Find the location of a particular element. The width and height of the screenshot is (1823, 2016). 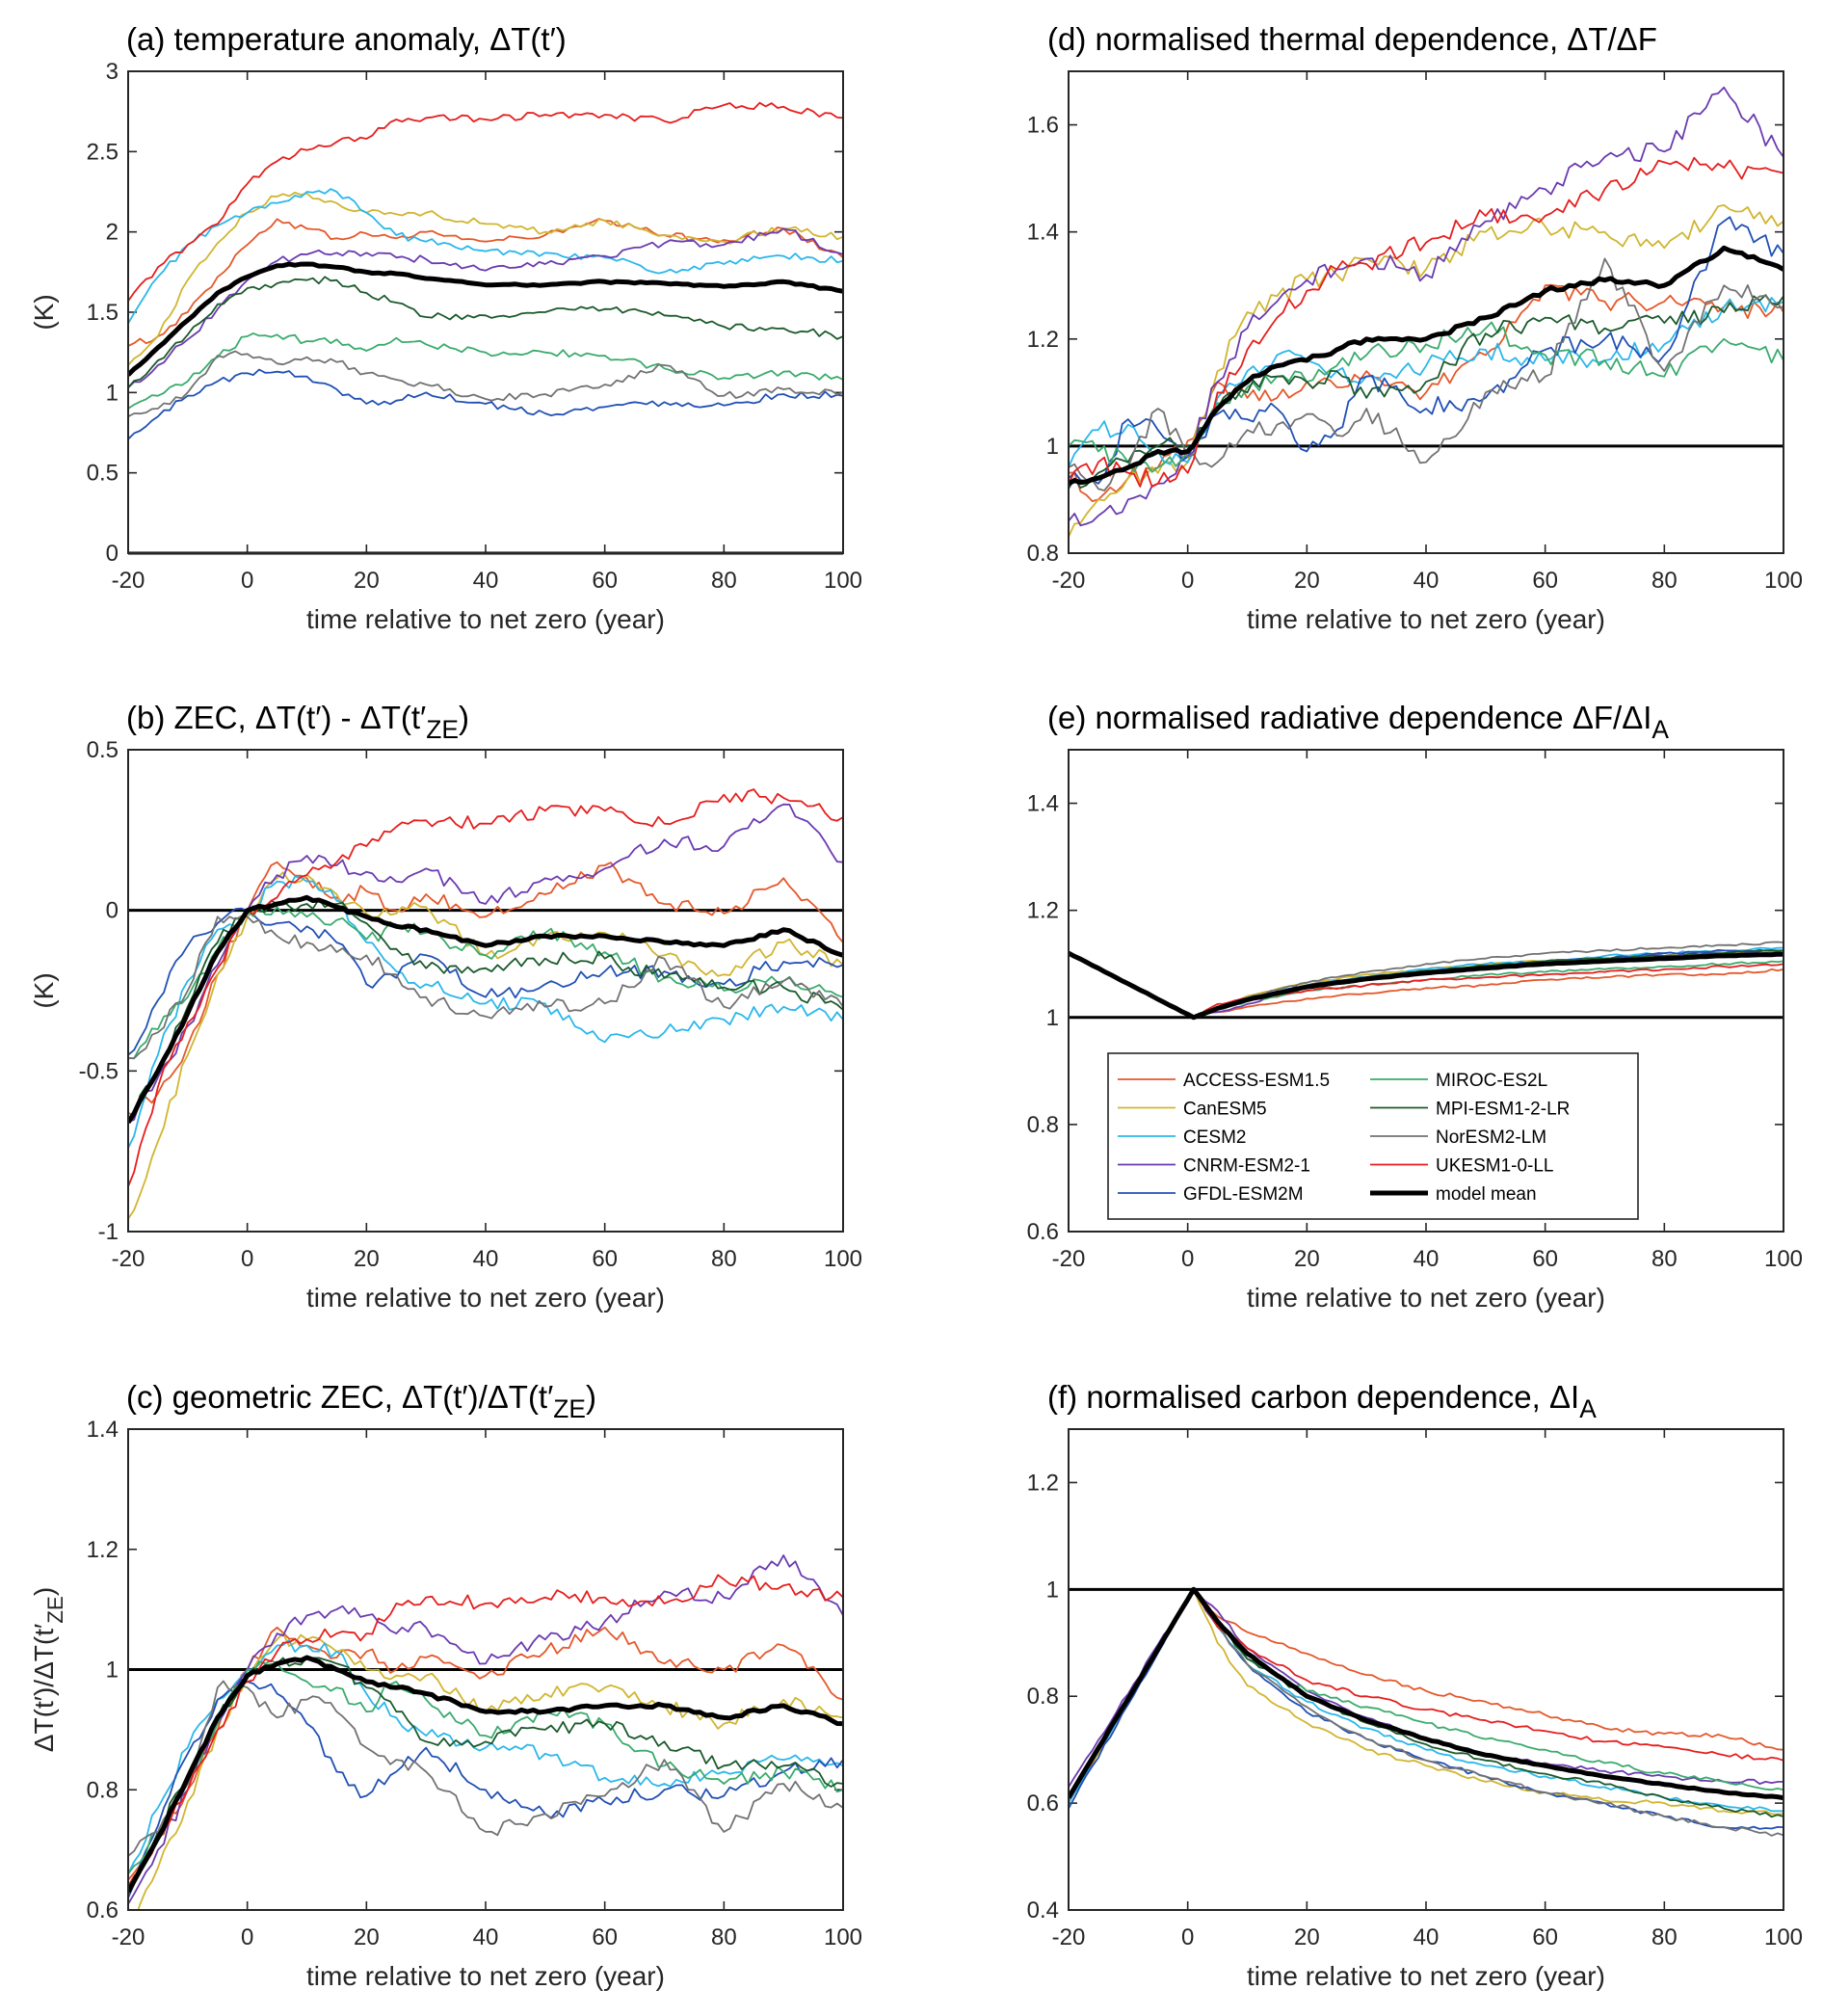

legend-label: MPI-ESM1-2-LR is located at coordinates (1503, 1110).